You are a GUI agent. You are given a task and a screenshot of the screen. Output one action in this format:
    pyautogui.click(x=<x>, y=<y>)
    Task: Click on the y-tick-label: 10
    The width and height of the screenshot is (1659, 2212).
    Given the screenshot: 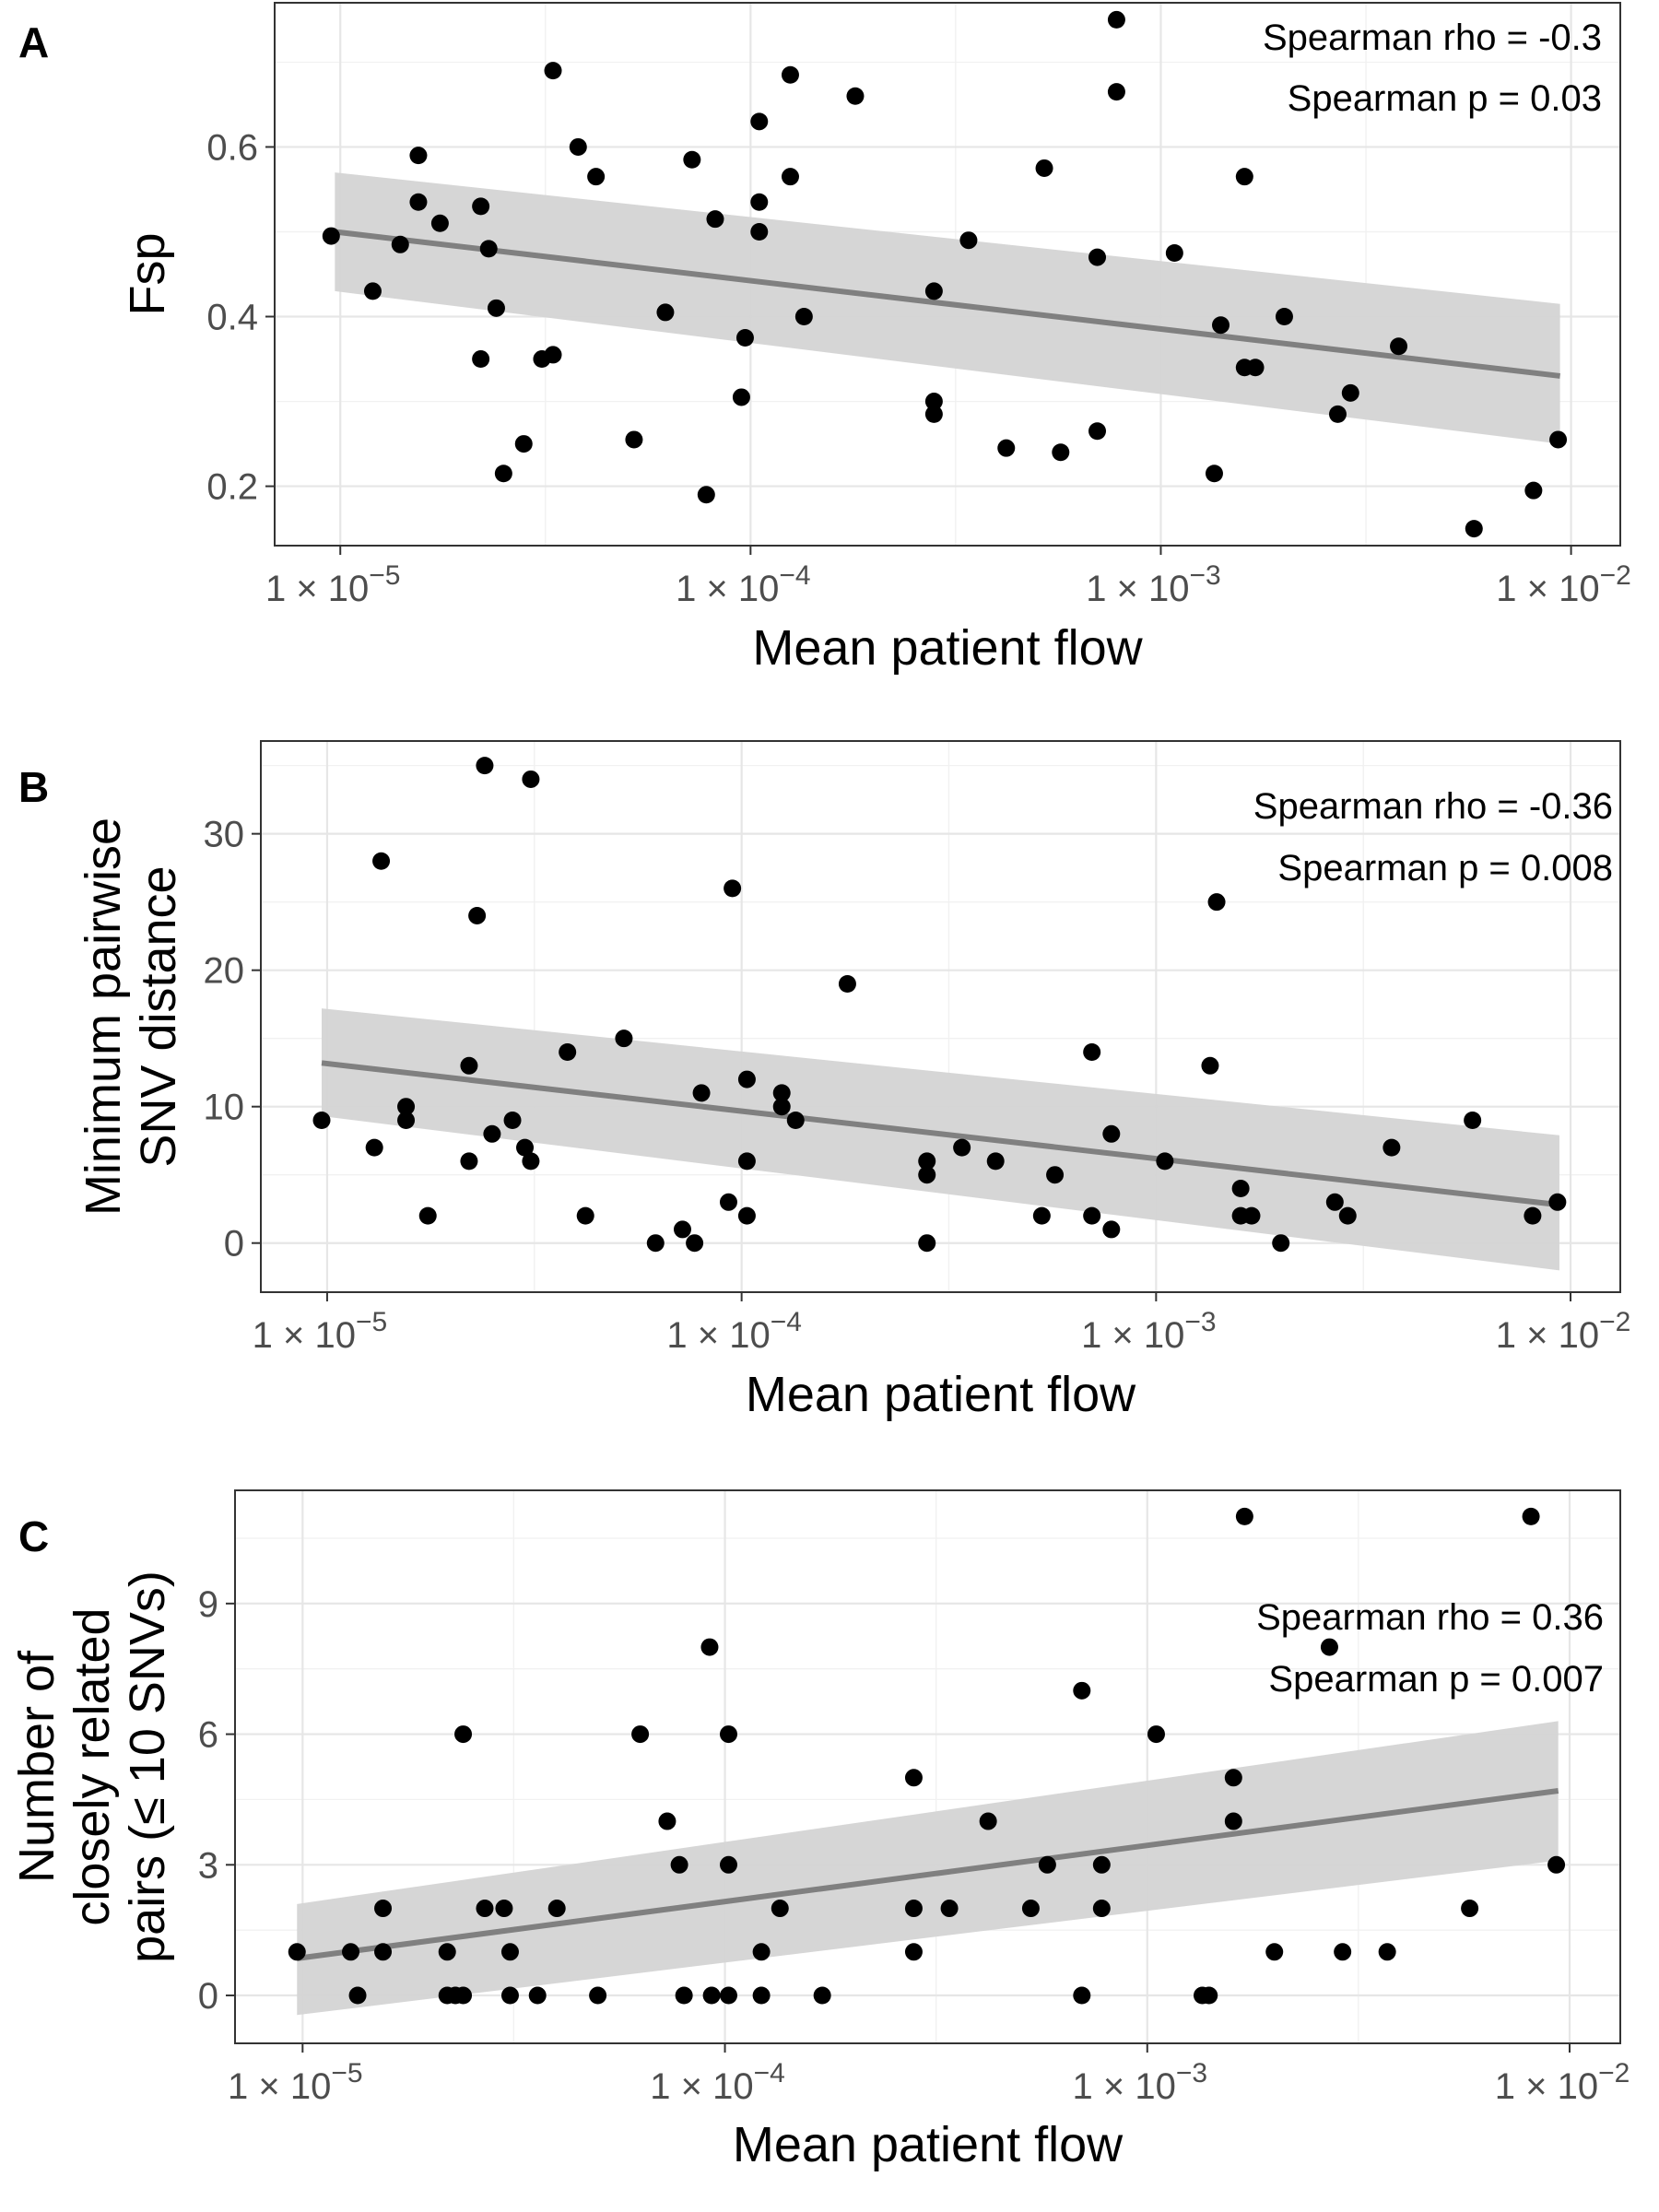 What is the action you would take?
    pyautogui.click(x=224, y=1108)
    